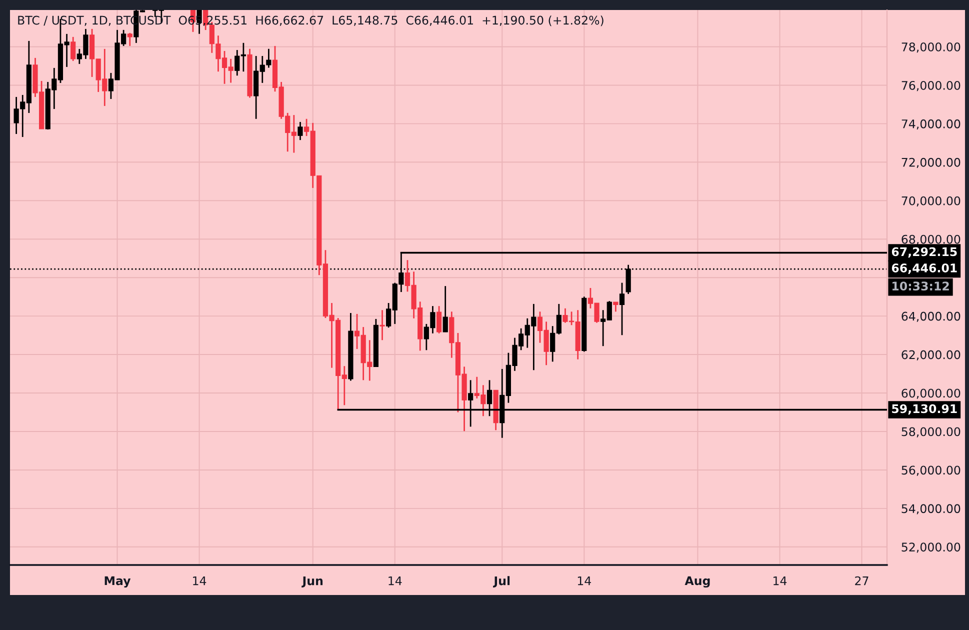 This screenshot has width=969, height=630. Describe the element at coordinates (117, 582) in the screenshot. I see `x-tick-label: May` at that location.